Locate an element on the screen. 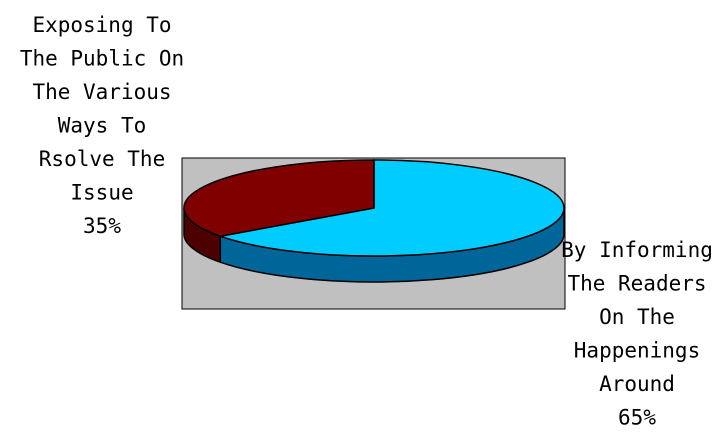 This screenshot has width=727, height=436. slice-label-line: Around is located at coordinates (637, 384).